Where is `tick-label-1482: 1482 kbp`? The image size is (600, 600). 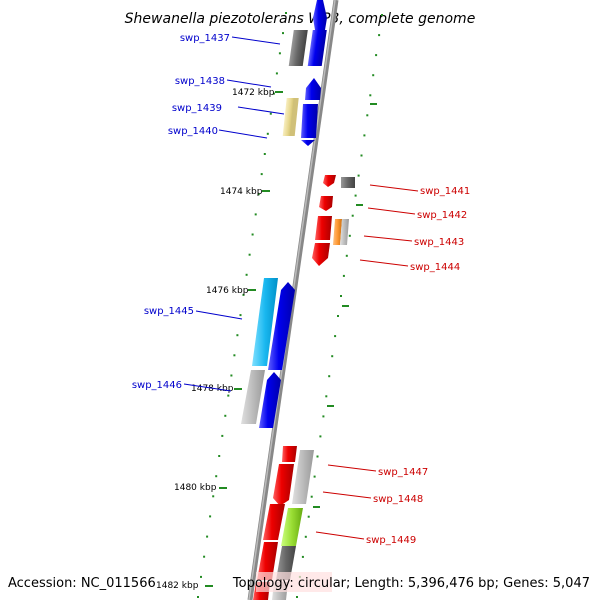
tick-label-1482: 1482 kbp is located at coordinates (177, 586).